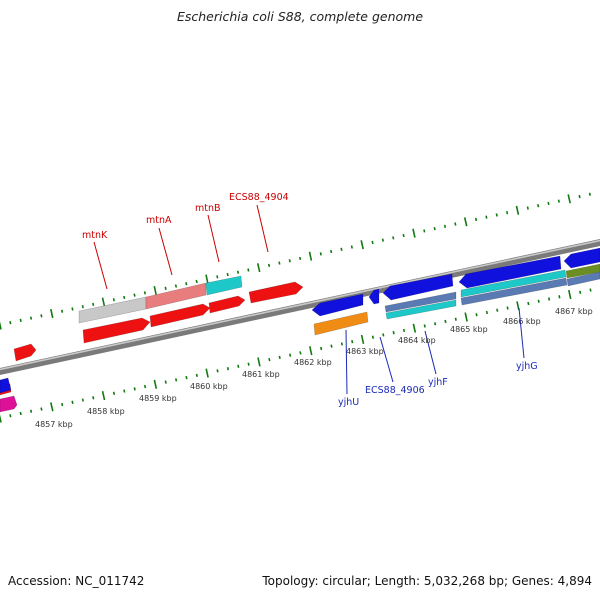 This screenshot has width=600, height=600. I want to click on gene-label-yjhG: yjhG, so click(527, 366).